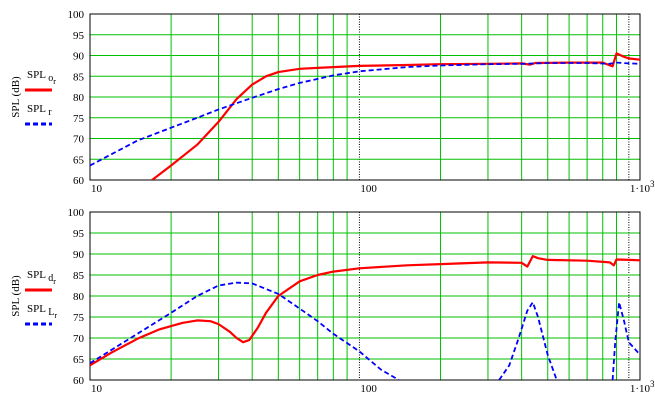 The image size is (655, 406). What do you see at coordinates (41, 277) in the screenshot?
I see `legend-label-1: SPL dr` at bounding box center [41, 277].